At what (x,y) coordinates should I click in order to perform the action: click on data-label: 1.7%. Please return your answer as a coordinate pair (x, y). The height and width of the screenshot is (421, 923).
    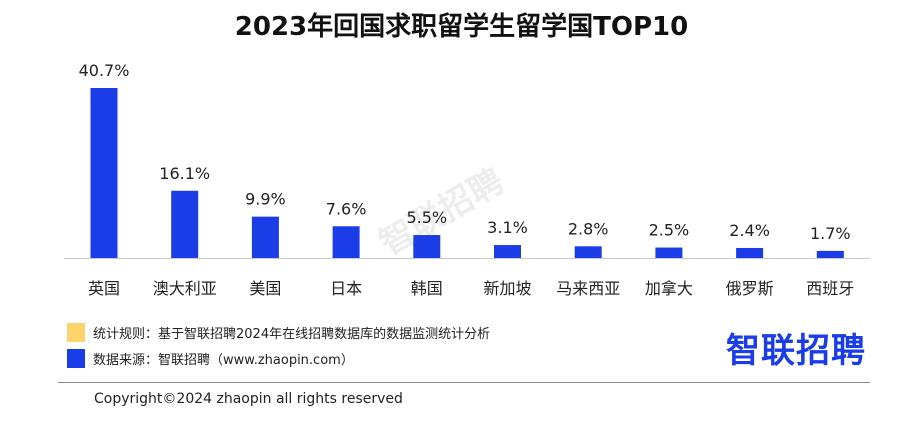
    Looking at the image, I should click on (830, 233).